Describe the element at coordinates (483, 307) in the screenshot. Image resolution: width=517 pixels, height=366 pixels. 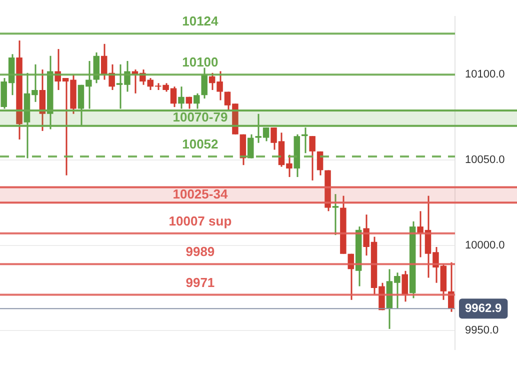
I see `ref-line-label: 9962.9` at that location.